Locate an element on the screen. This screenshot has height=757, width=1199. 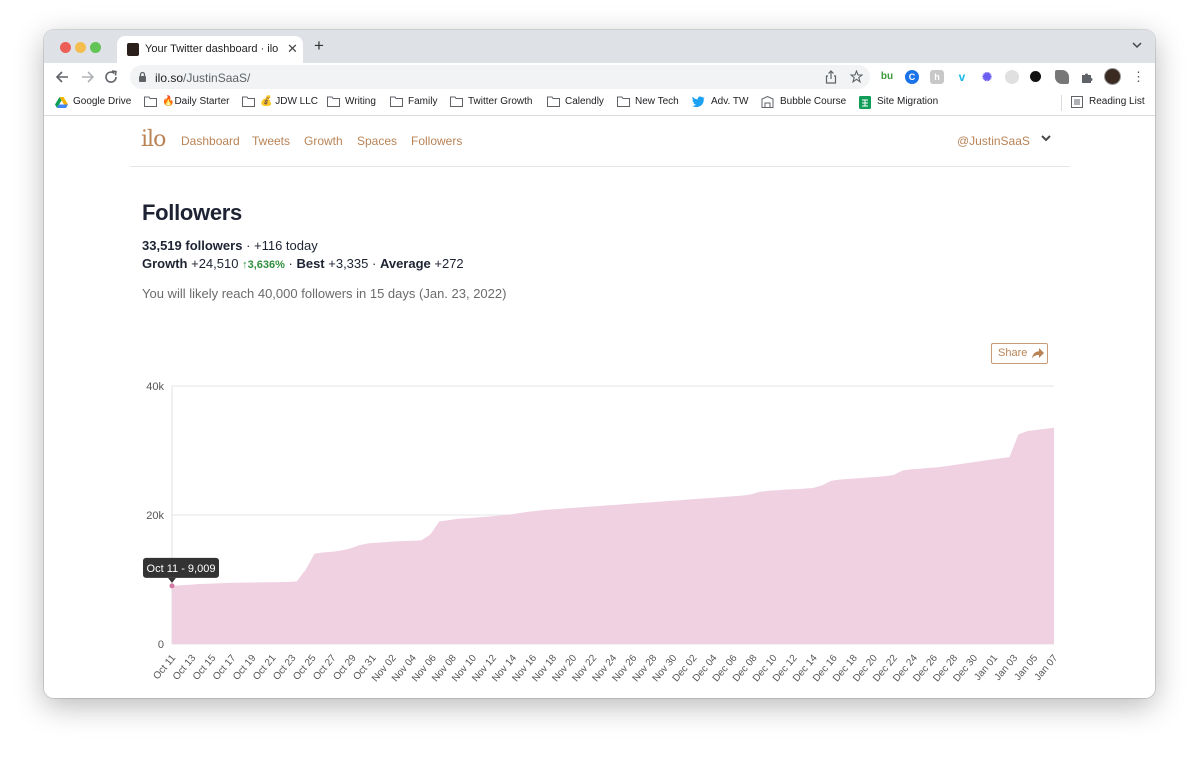
url-path: /JustinSaaS/ is located at coordinates (217, 78).